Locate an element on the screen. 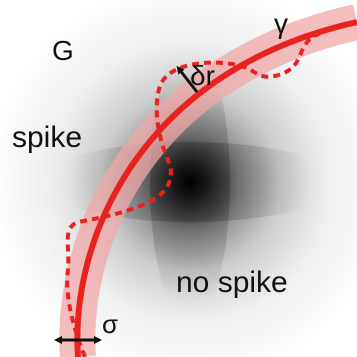  no-spike-label: no spike is located at coordinates (232, 282).